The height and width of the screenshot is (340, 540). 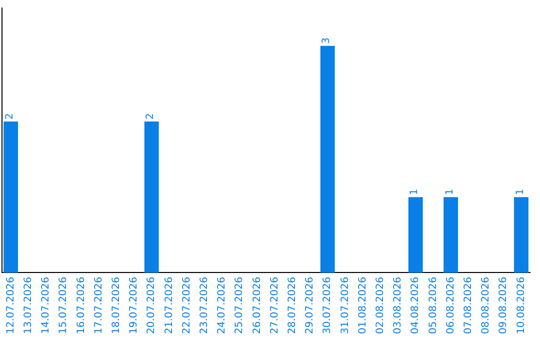 I want to click on x-tick-label: 04.08.2026, so click(x=416, y=305).